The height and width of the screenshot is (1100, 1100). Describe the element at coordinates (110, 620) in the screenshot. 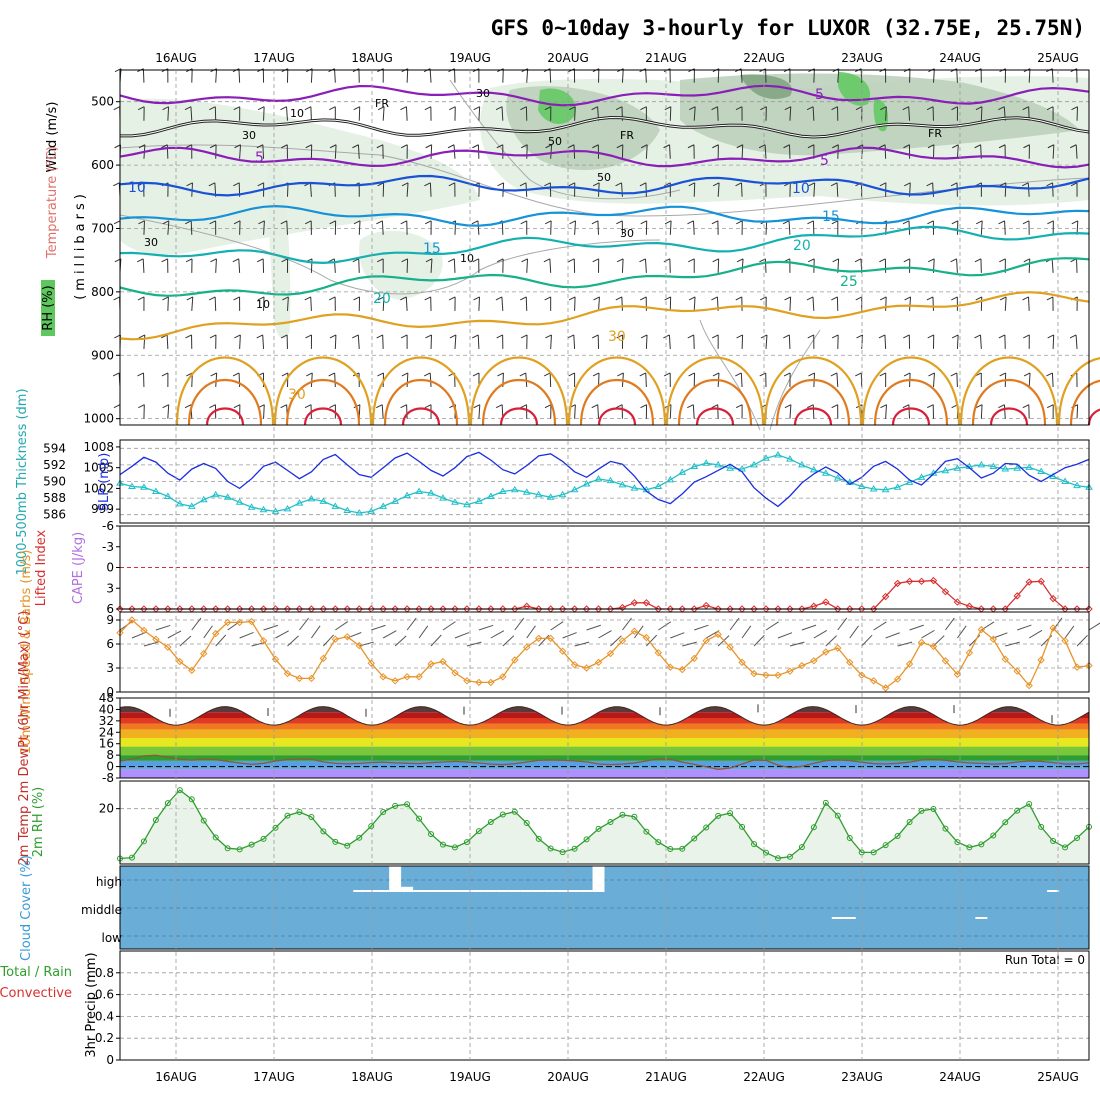

I see `y-tick-label: 9` at that location.